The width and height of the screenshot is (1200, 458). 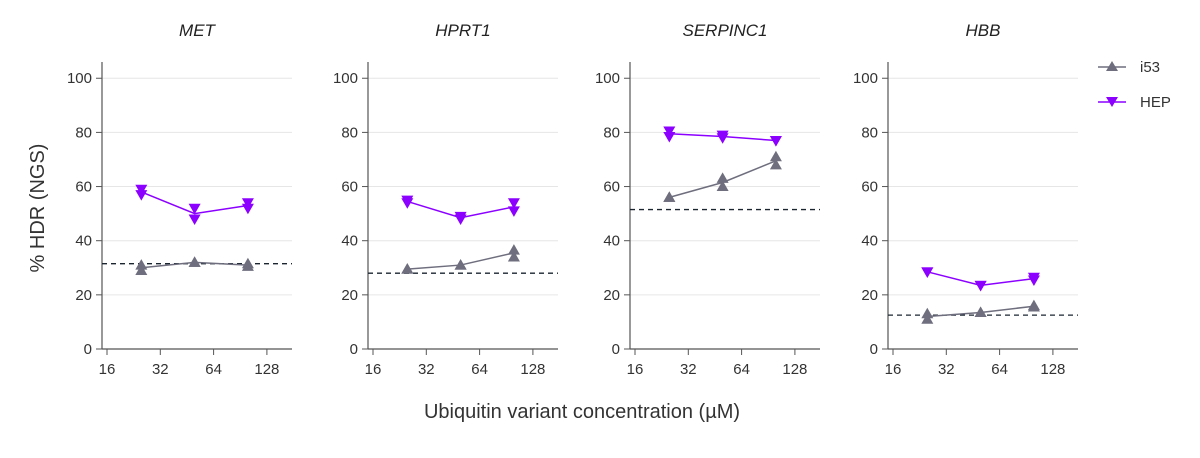 What do you see at coordinates (724, 30) in the screenshot?
I see `panel-title: SERPINC1` at bounding box center [724, 30].